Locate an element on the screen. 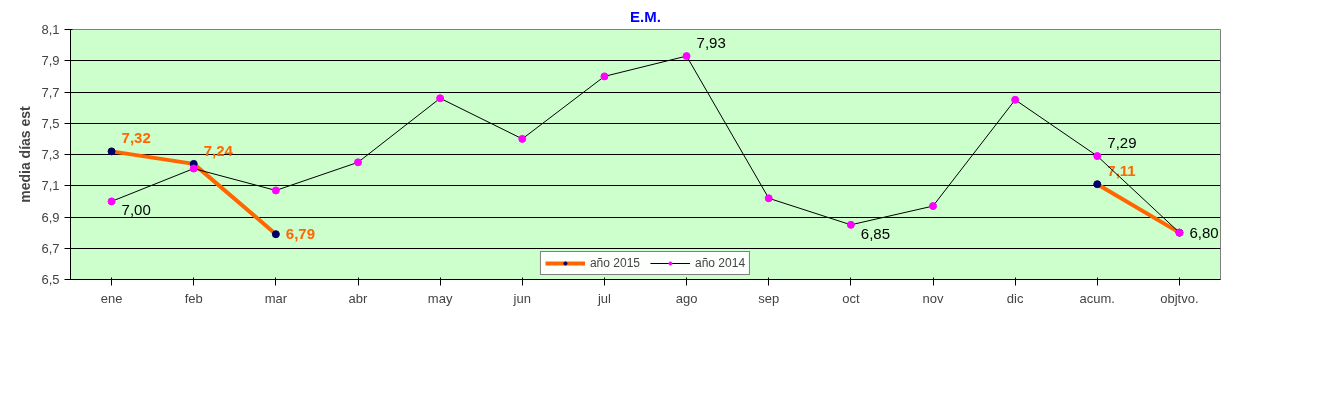  data-label: 6,79 is located at coordinates (300, 234).